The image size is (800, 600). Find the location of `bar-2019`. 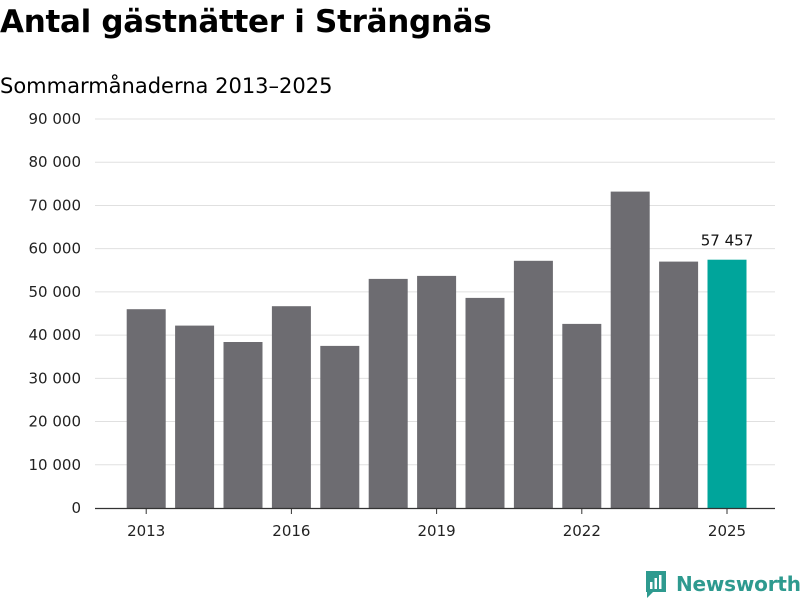

bar-2019 is located at coordinates (437, 391).